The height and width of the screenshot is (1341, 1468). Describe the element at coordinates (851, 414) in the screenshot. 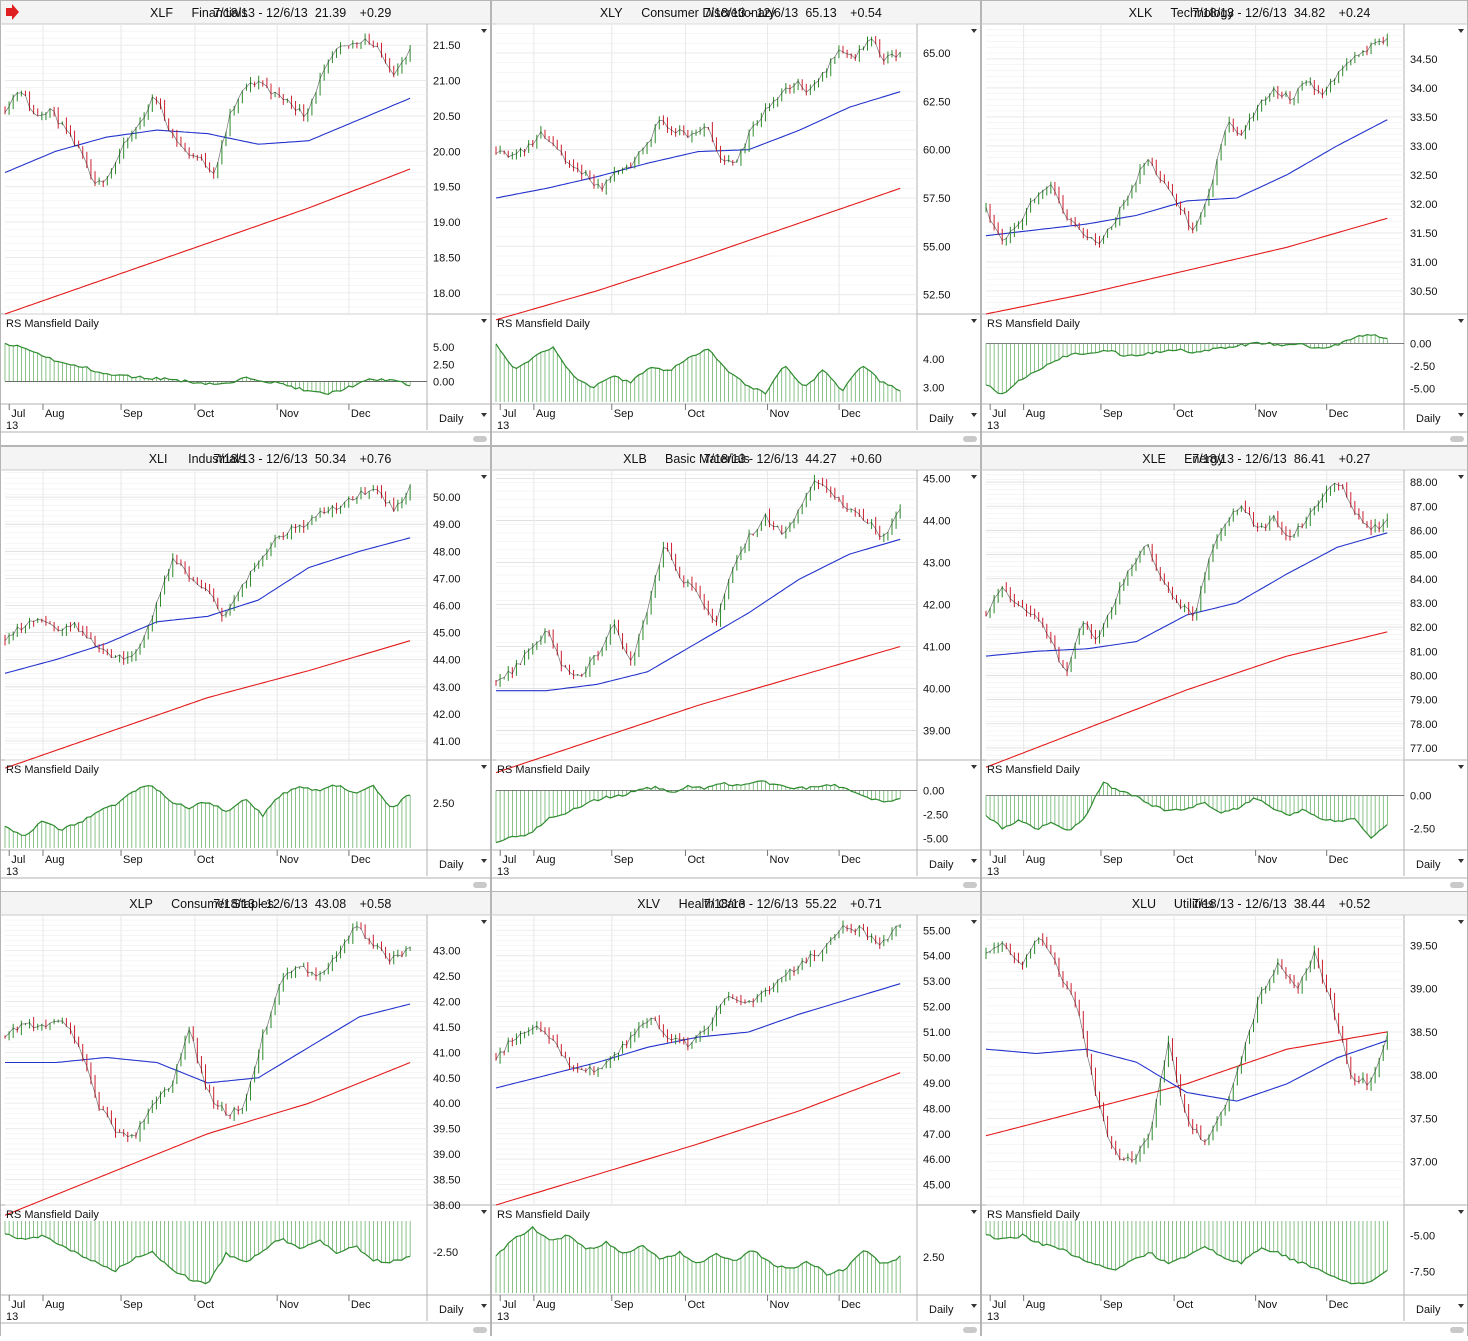

I see `month-label: Dec` at that location.